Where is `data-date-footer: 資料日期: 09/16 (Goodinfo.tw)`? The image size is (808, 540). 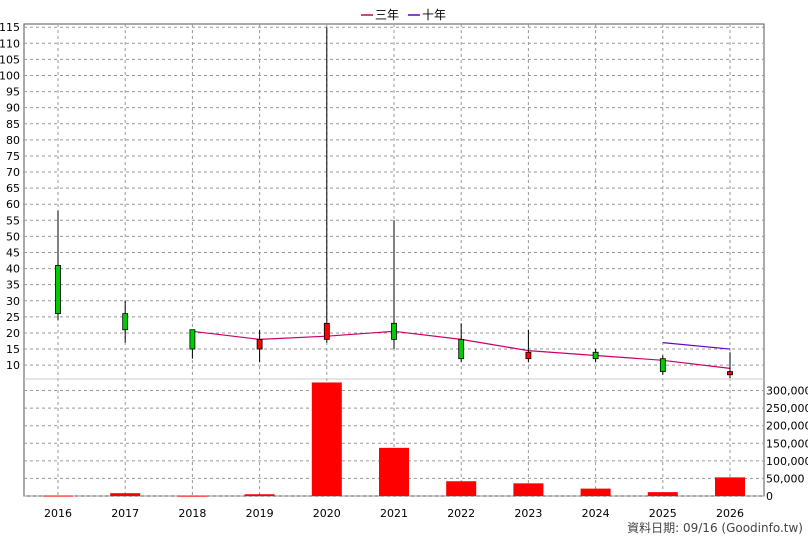 data-date-footer: 資料日期: 09/16 (Goodinfo.tw) is located at coordinates (715, 528).